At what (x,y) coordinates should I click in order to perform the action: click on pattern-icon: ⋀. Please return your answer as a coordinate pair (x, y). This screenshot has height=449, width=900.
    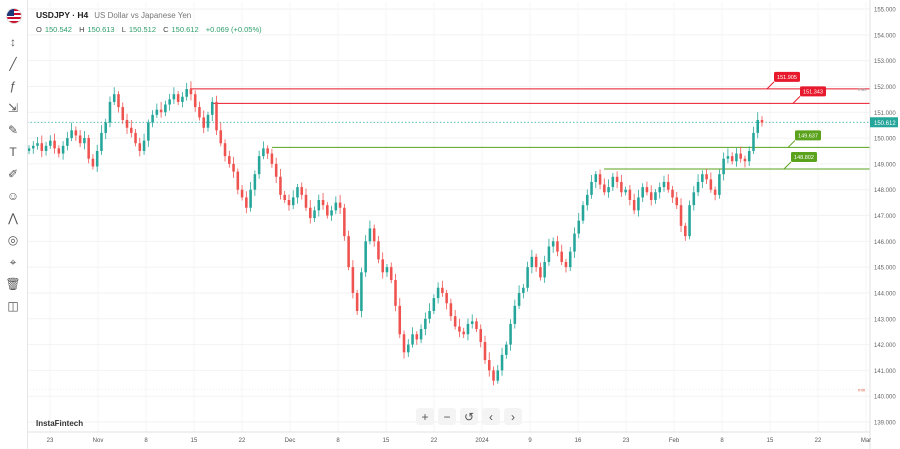
    Looking at the image, I should click on (13, 218).